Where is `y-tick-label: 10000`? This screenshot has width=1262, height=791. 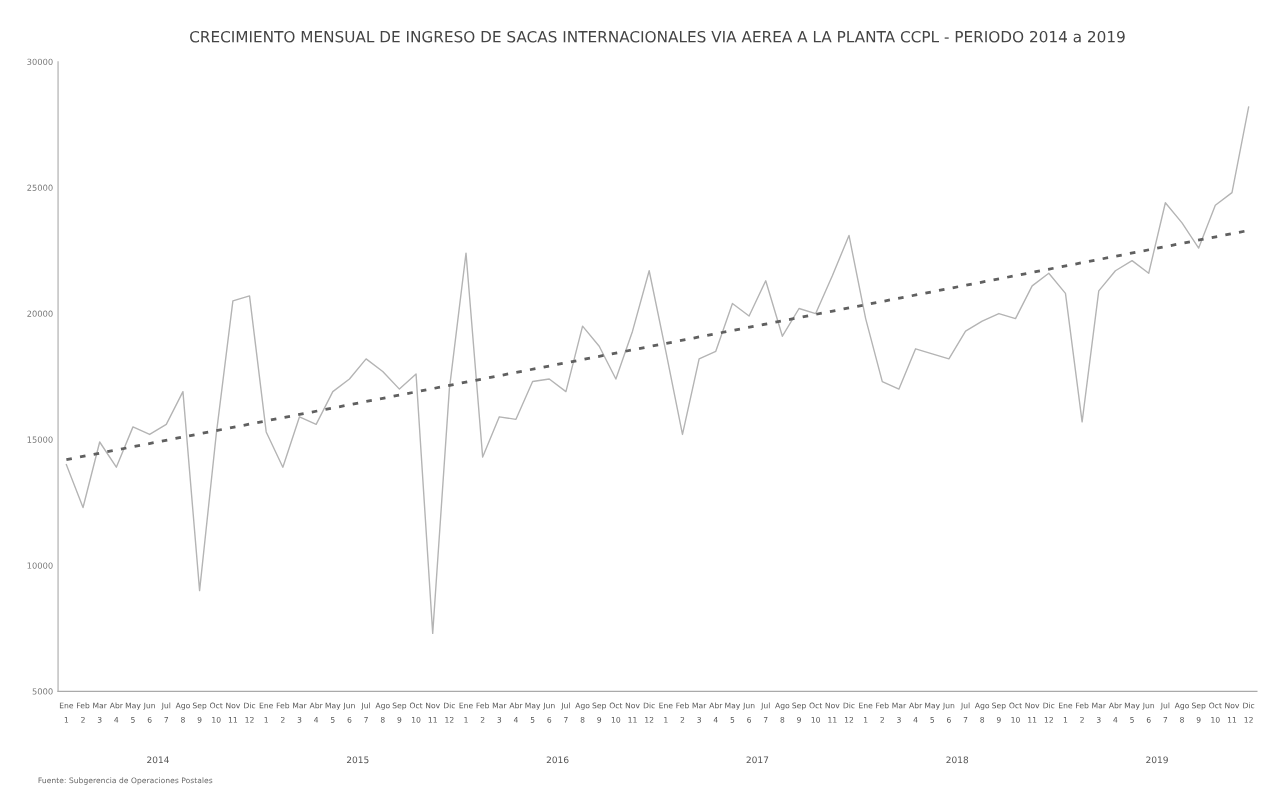 y-tick-label: 10000 is located at coordinates (40, 565).